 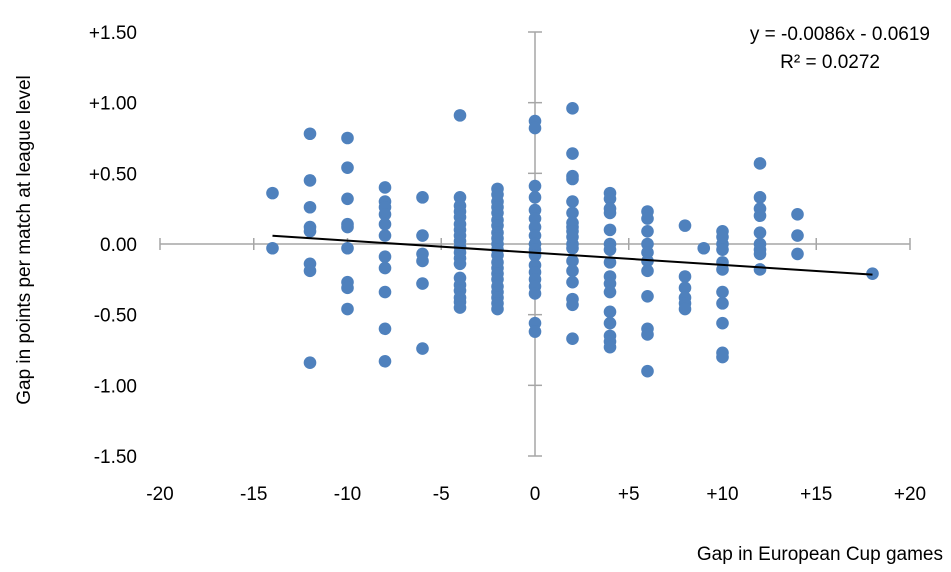 I want to click on x-tick-label: -20, so click(x=159, y=494).